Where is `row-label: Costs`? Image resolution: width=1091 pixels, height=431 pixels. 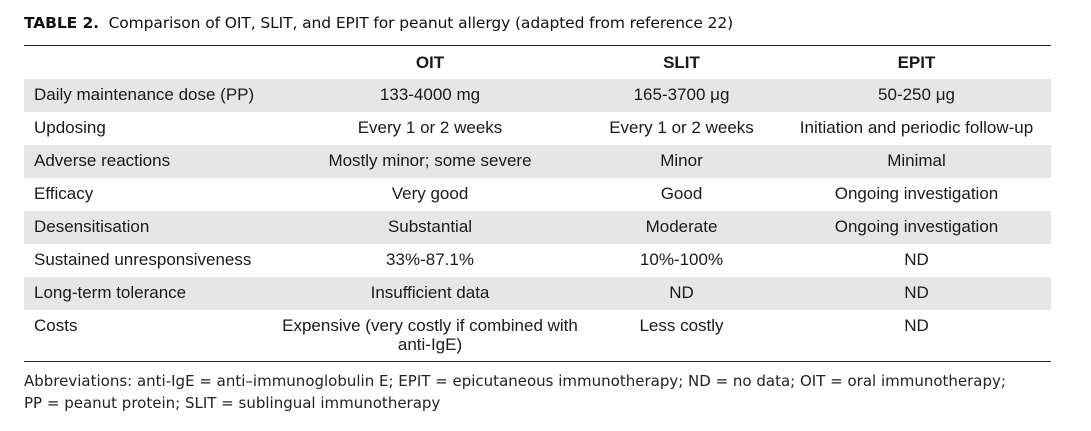
row-label: Costs is located at coordinates (56, 325).